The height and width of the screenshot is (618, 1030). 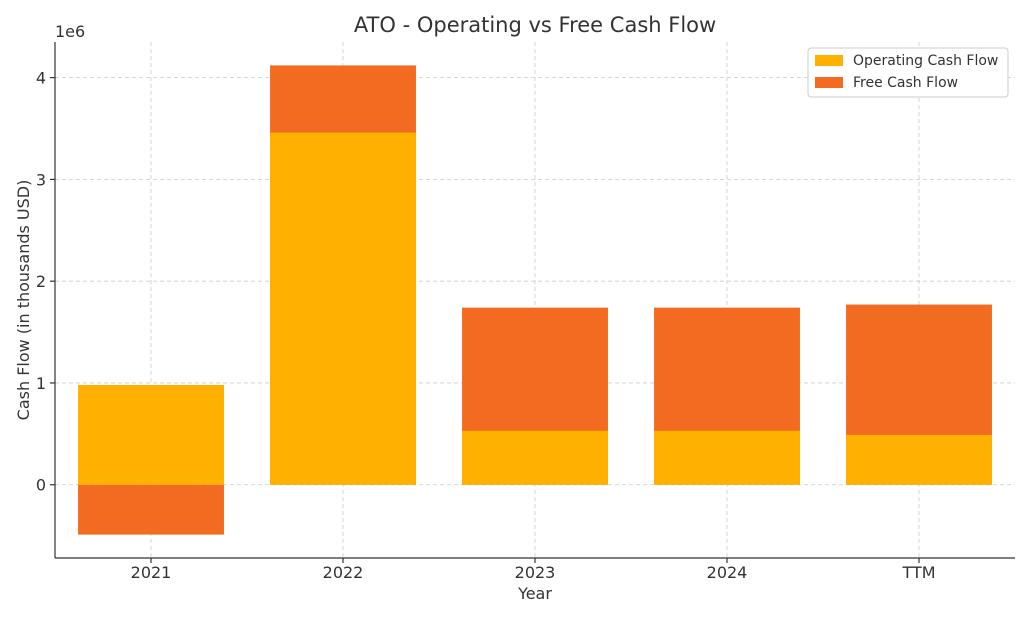 What do you see at coordinates (918, 572) in the screenshot?
I see `x-tick-label: TTM` at bounding box center [918, 572].